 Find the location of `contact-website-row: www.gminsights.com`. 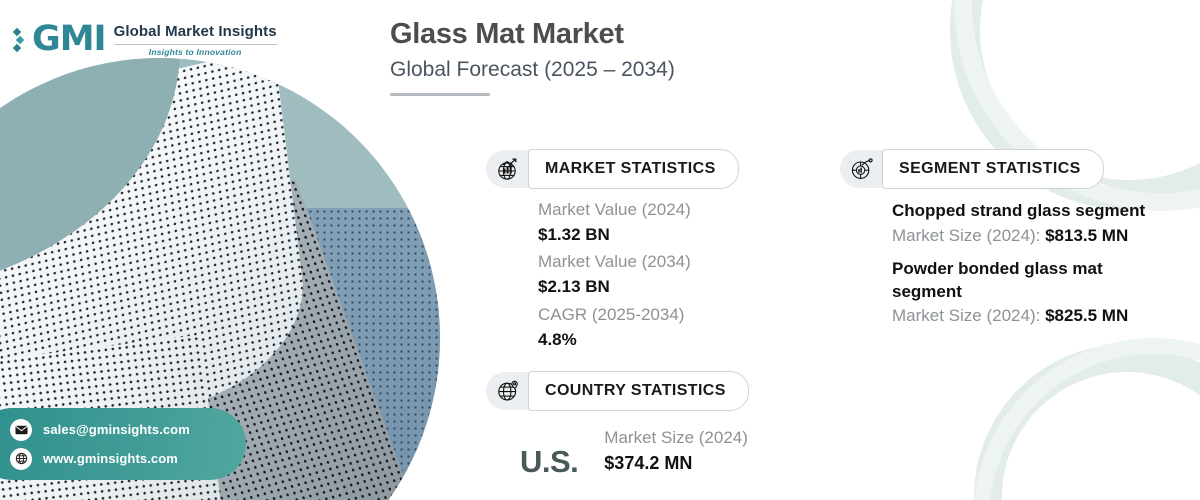

contact-website-row: www.gminsights.com is located at coordinates (128, 458).